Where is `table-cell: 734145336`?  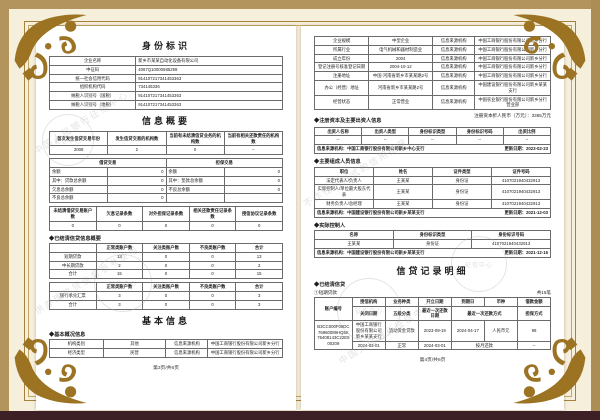 table-cell: 734145336 is located at coordinates (209, 87).